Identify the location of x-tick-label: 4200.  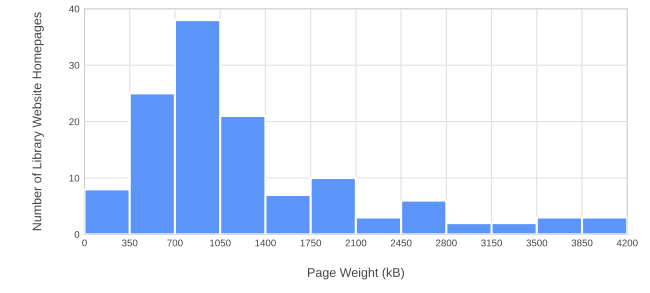
(627, 243).